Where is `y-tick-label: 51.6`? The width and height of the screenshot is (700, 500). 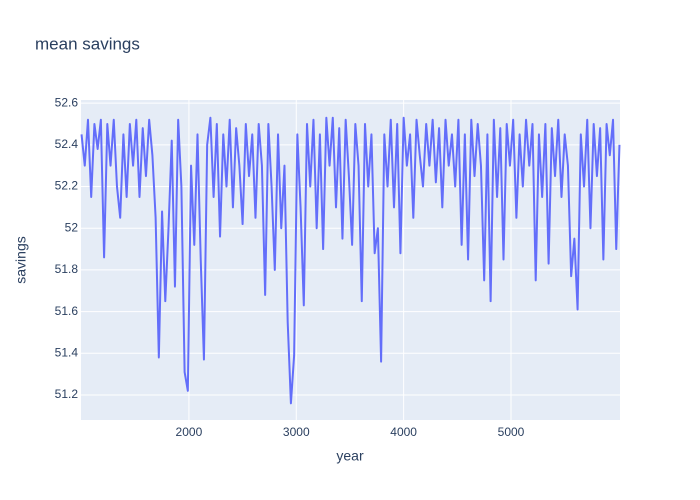
y-tick-label: 51.6 is located at coordinates (67, 311).